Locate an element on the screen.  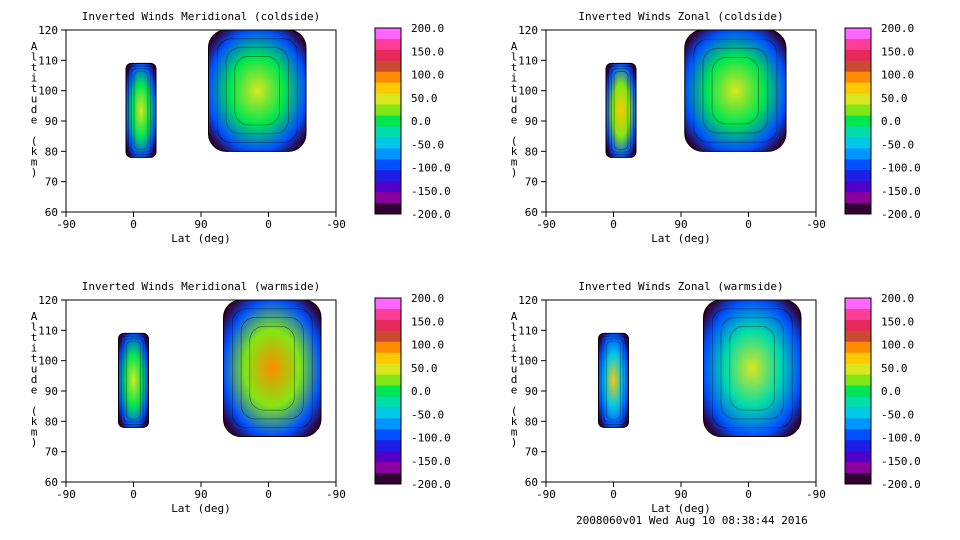
colorbar-tick-label: 0.0 is located at coordinates (421, 121).